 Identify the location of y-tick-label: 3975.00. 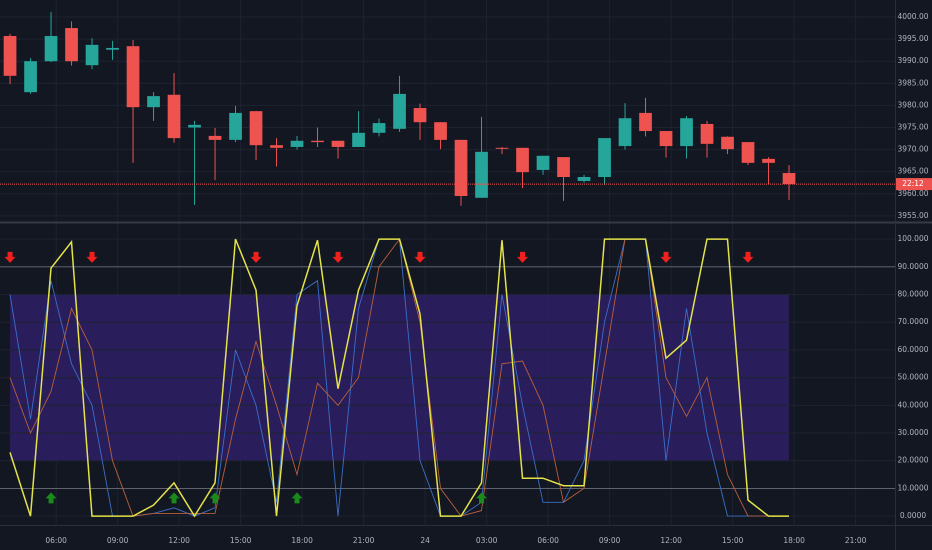
(912, 127).